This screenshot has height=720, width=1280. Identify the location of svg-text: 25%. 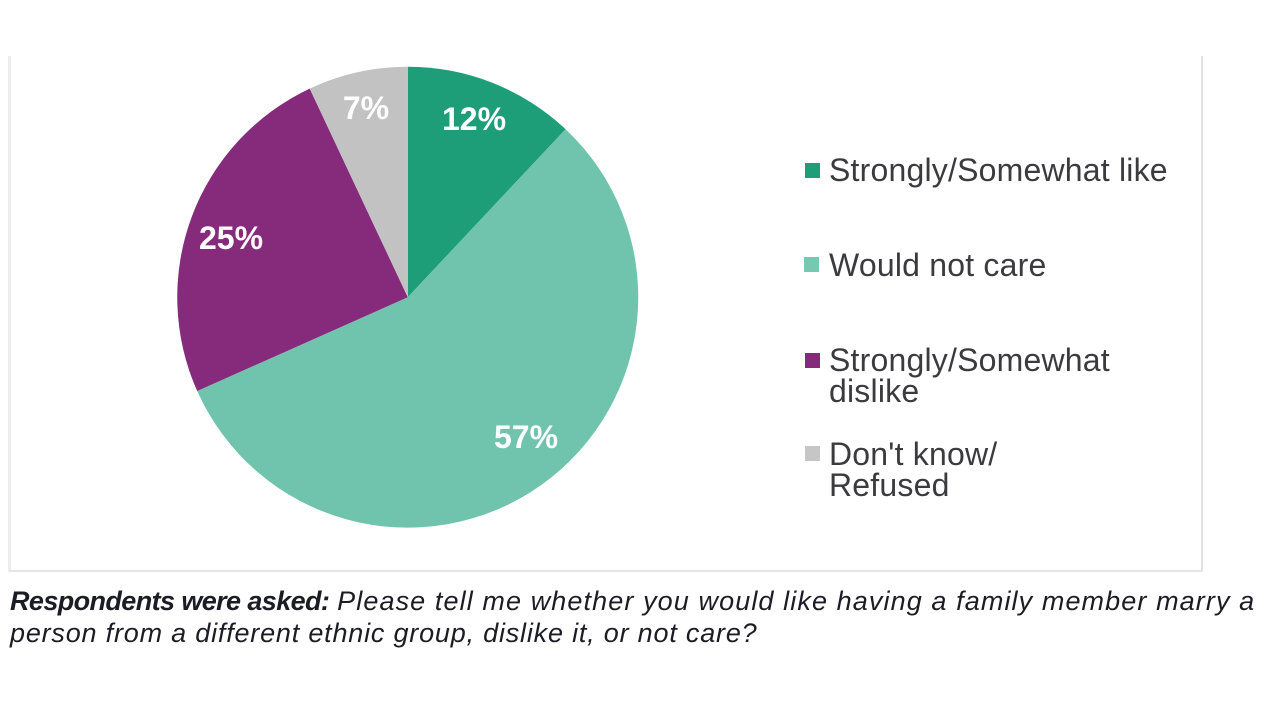
(231, 238).